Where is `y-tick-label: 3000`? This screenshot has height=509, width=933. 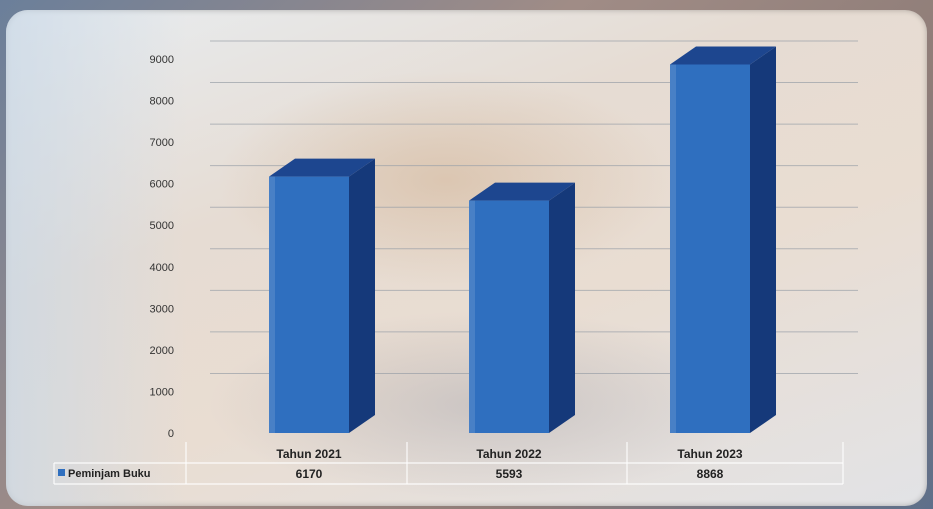
y-tick-label: 3000 is located at coordinates (162, 309).